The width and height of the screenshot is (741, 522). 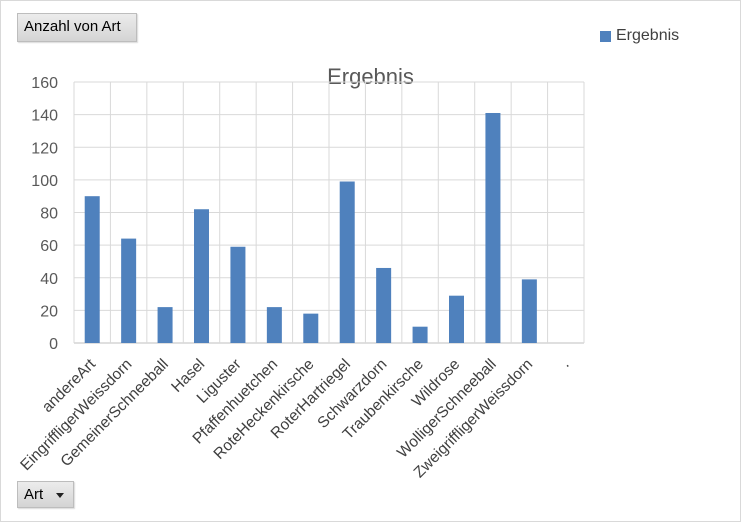 I want to click on y-tick-label: 20, so click(x=49, y=311).